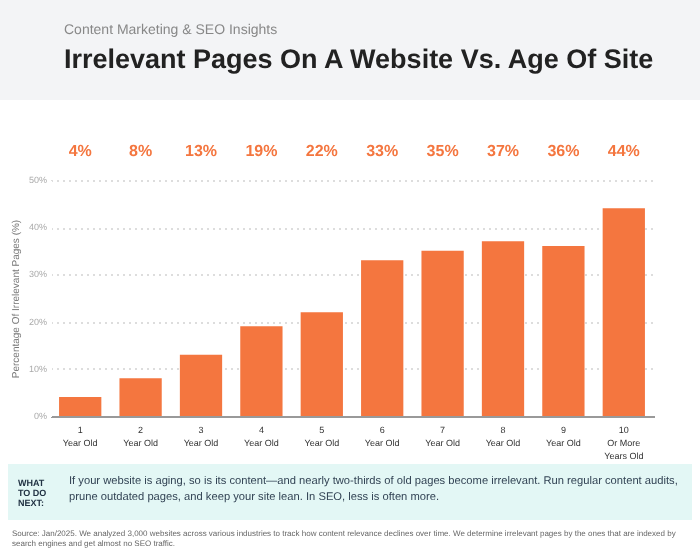  What do you see at coordinates (141, 151) in the screenshot?
I see `data-label: 8%` at bounding box center [141, 151].